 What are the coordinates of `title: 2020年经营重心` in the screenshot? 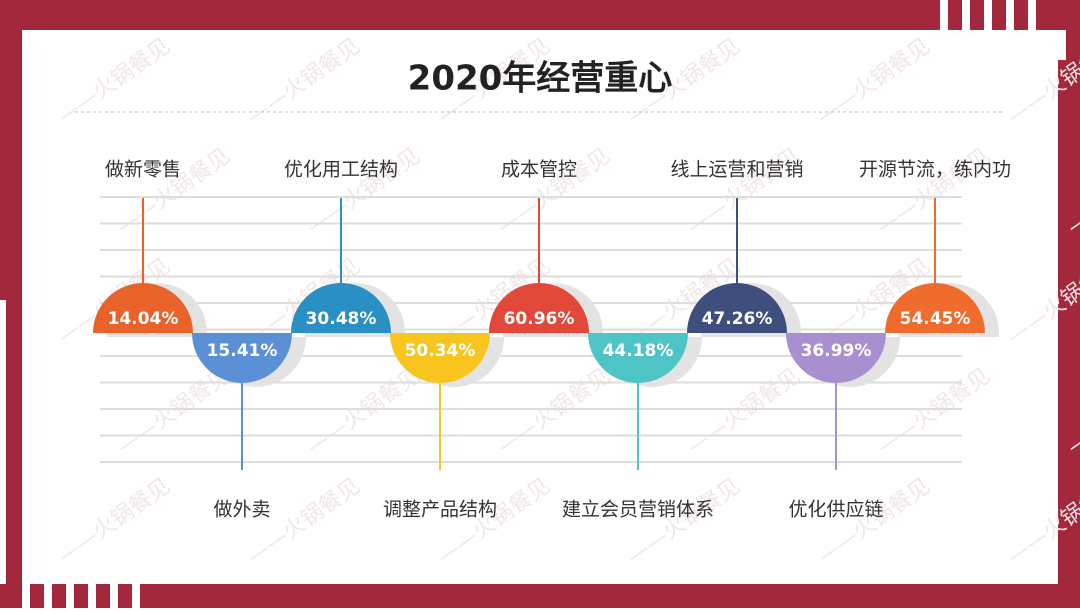 It's located at (540, 79).